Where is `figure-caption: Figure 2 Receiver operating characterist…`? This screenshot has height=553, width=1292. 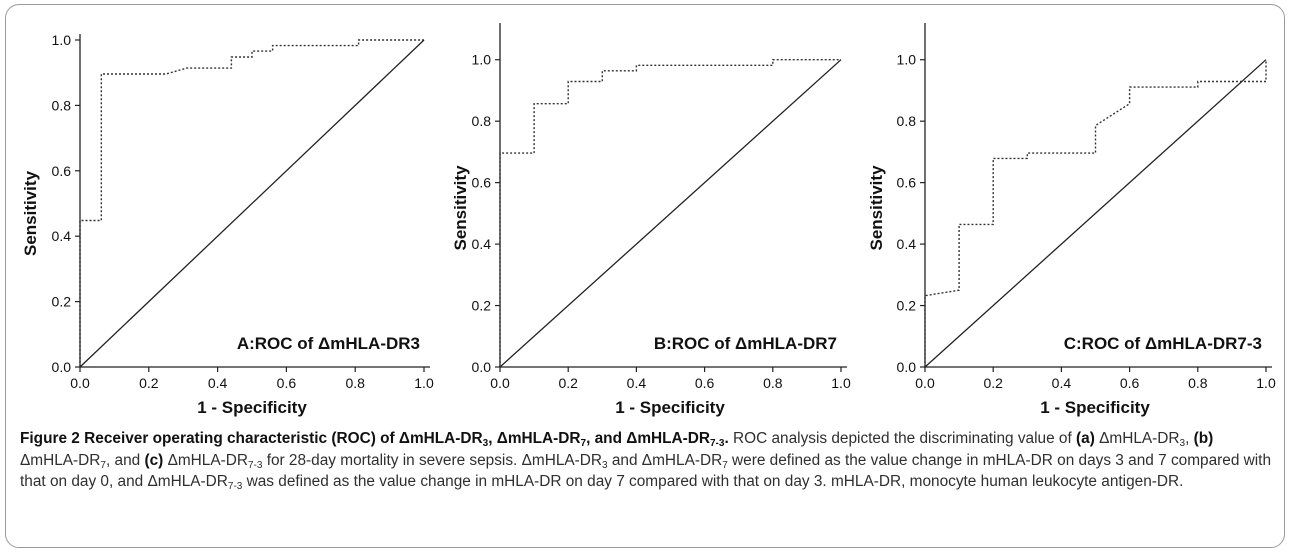
figure-caption: Figure 2 Receiver operating characterist… is located at coordinates (647, 460).